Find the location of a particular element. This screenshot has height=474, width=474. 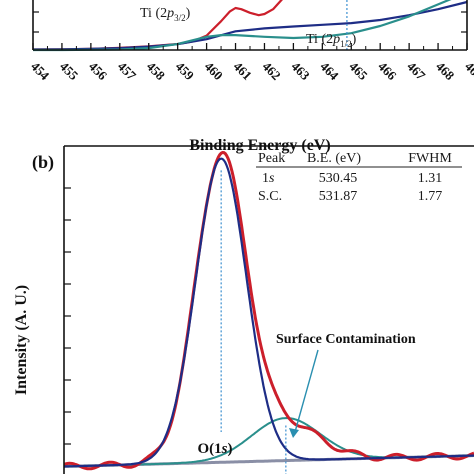

annotation-surface-contamination: Surface Contamination is located at coordinates (346, 339).